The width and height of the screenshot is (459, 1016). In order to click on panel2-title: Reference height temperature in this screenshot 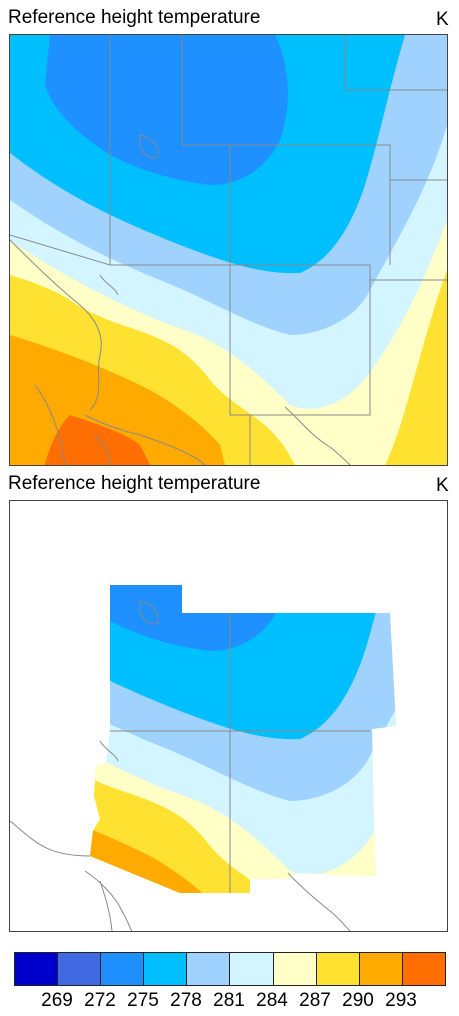, I will do `click(134, 483)`.